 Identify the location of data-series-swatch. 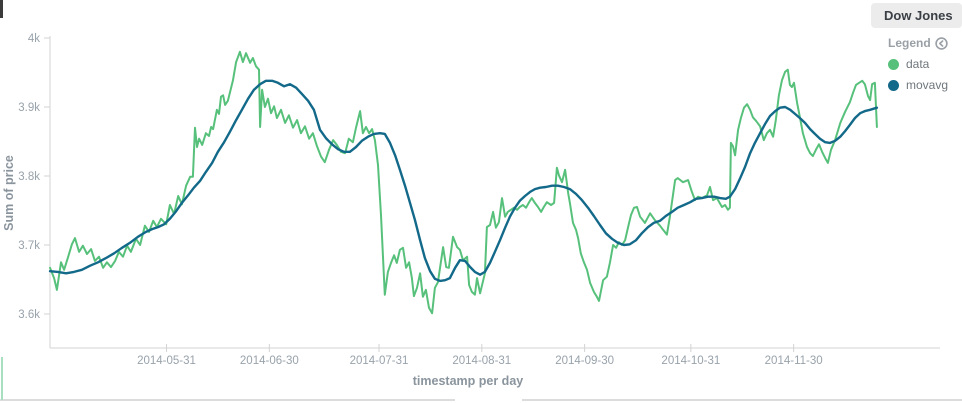
(893, 64).